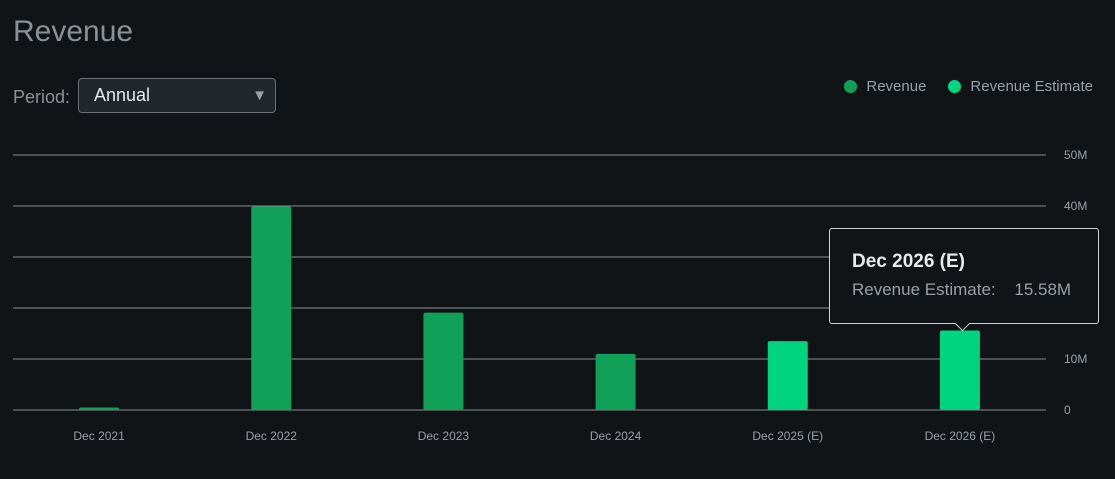  I want to click on x-tick-label: Dec 2026 (E), so click(960, 436).